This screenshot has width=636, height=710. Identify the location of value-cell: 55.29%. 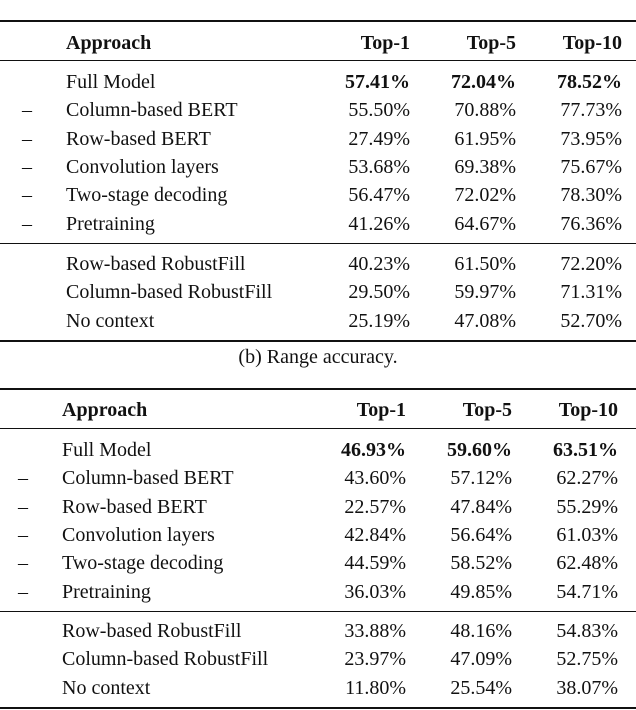
(587, 506).